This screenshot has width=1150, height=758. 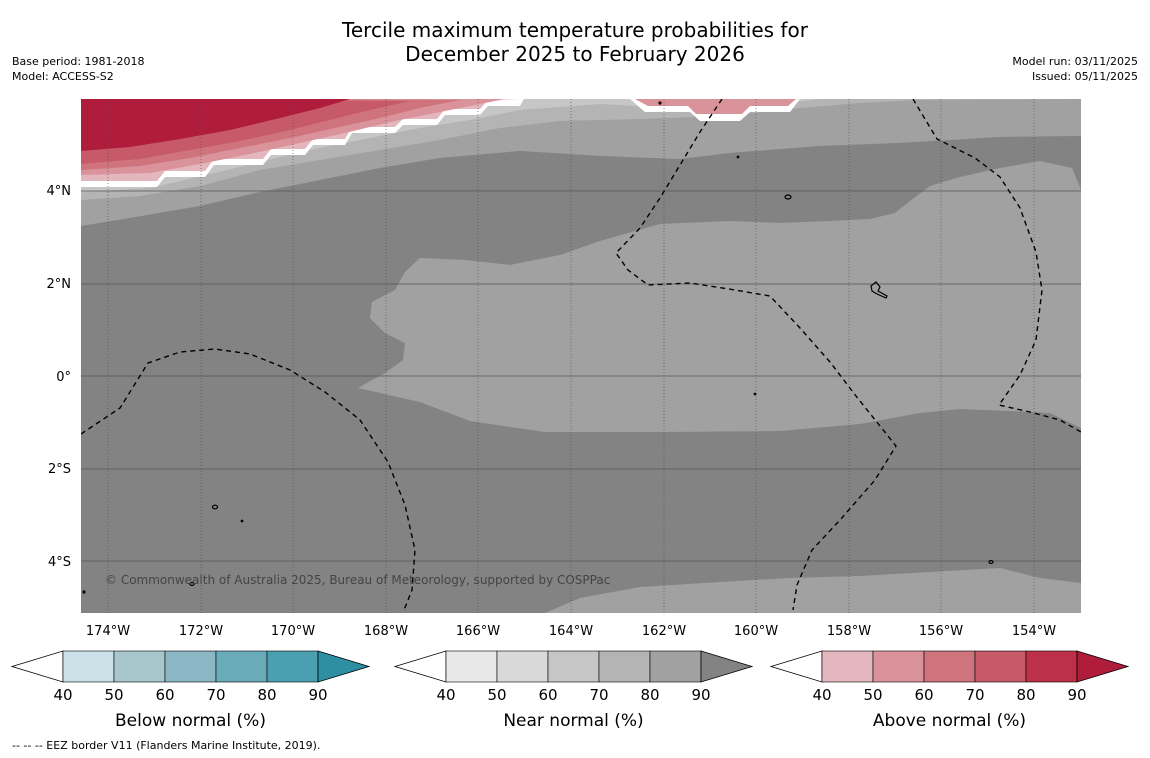 What do you see at coordinates (1076, 695) in the screenshot?
I see `colorbar-above-tick: 90` at bounding box center [1076, 695].